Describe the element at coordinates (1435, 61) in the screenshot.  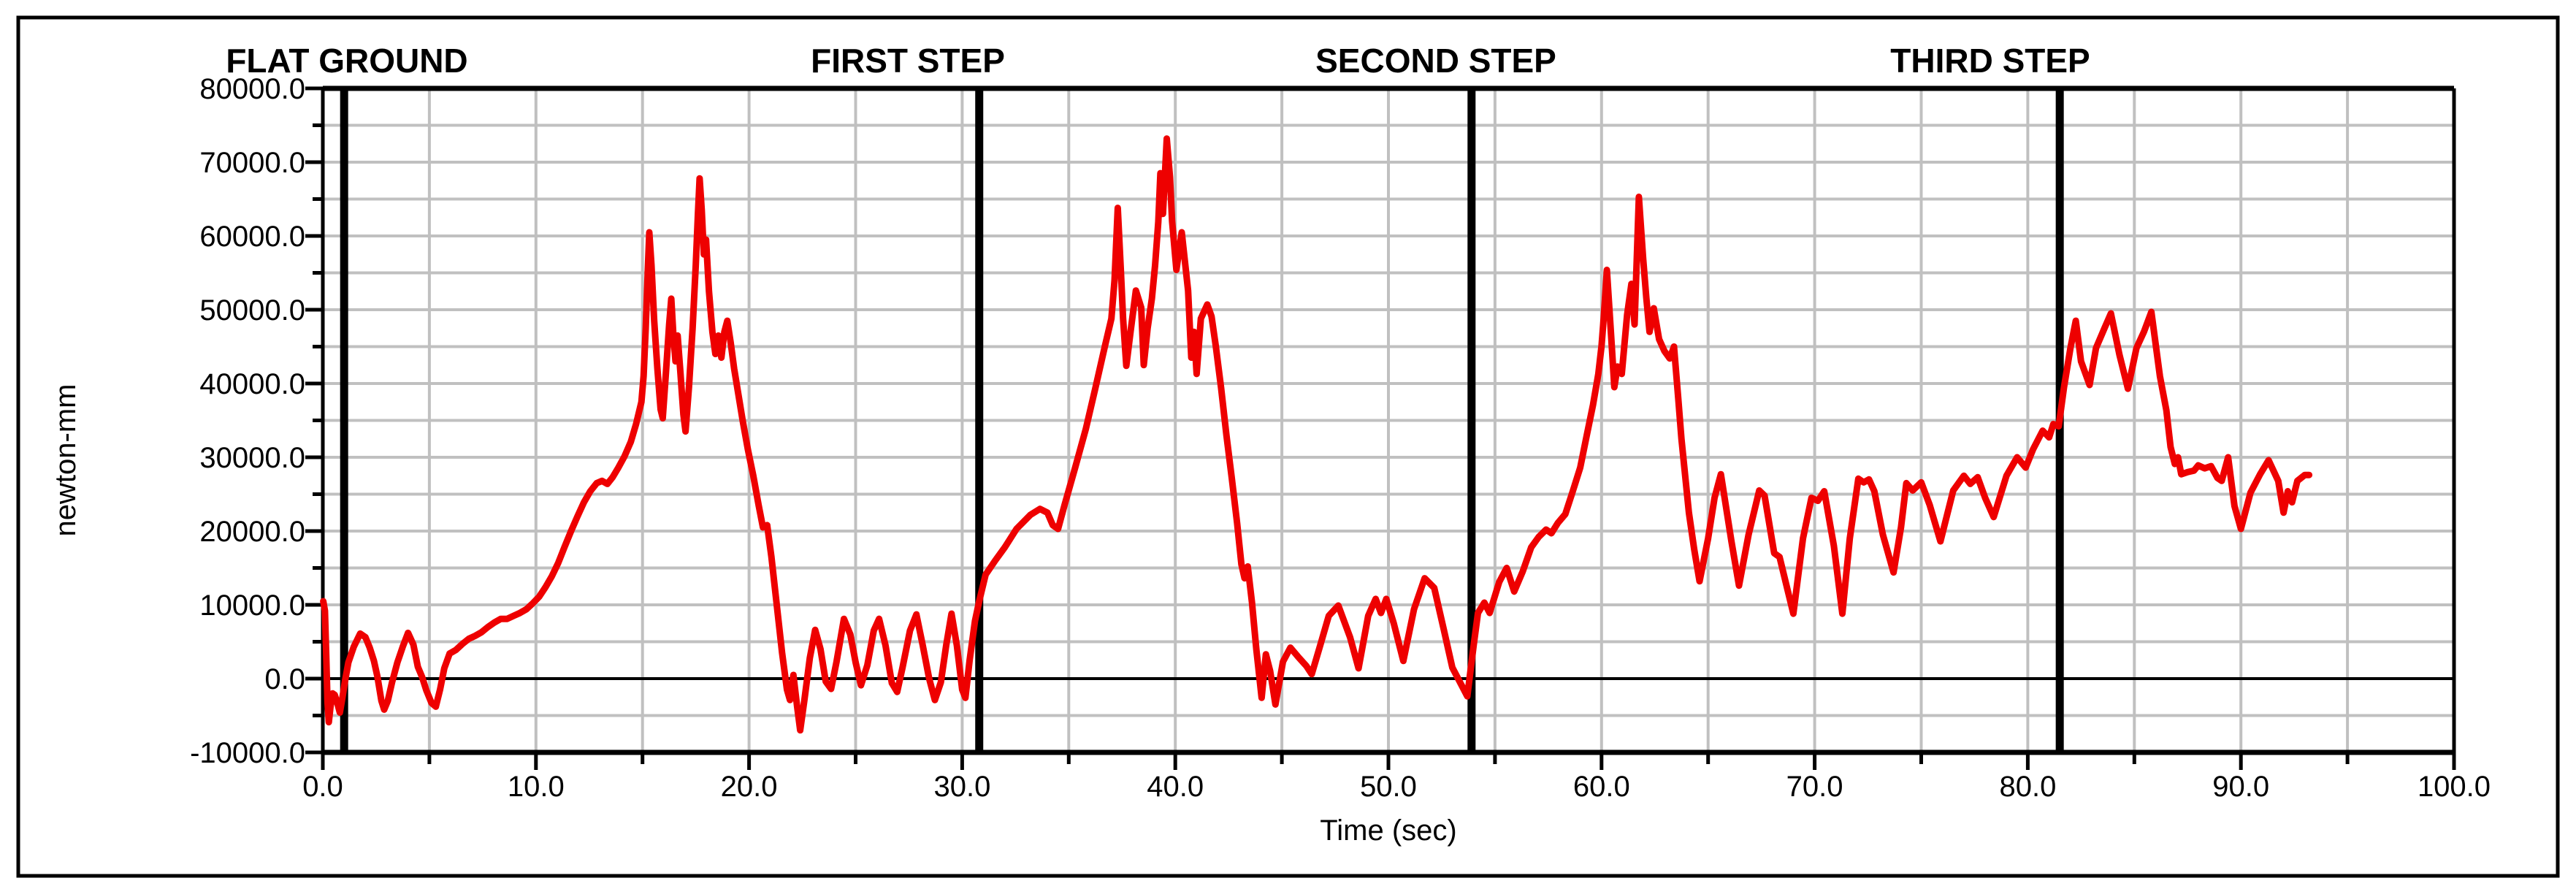
I see `phase-label: SECOND STEP` at that location.